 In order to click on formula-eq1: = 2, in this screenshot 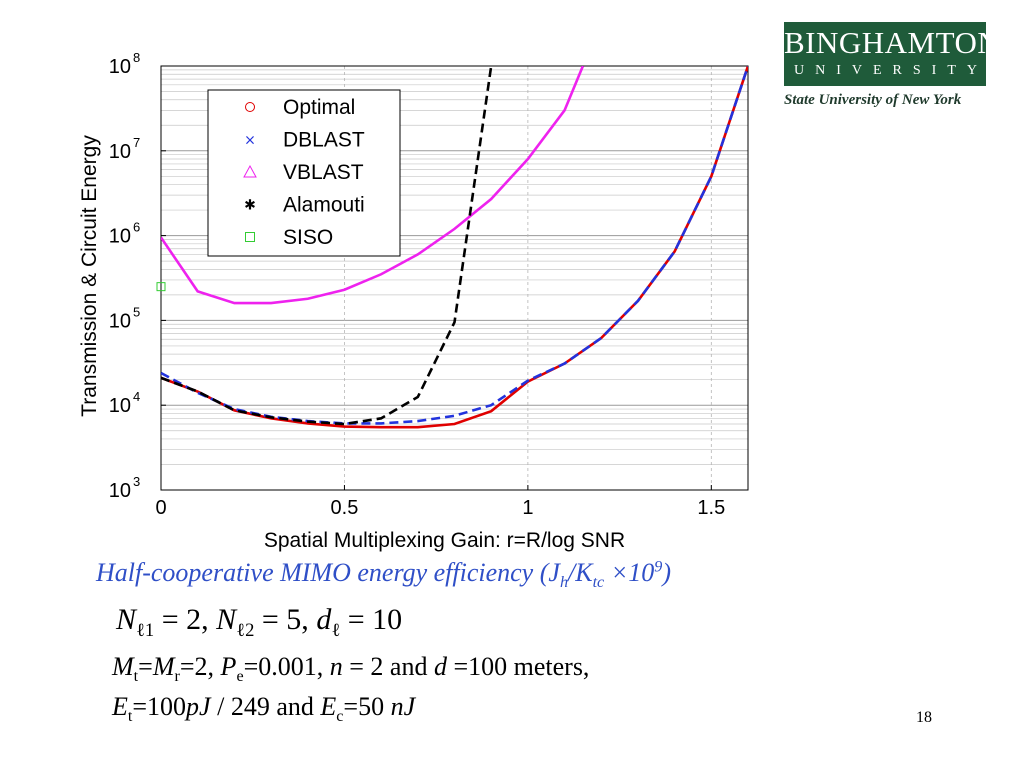, I will do `click(185, 619)`.